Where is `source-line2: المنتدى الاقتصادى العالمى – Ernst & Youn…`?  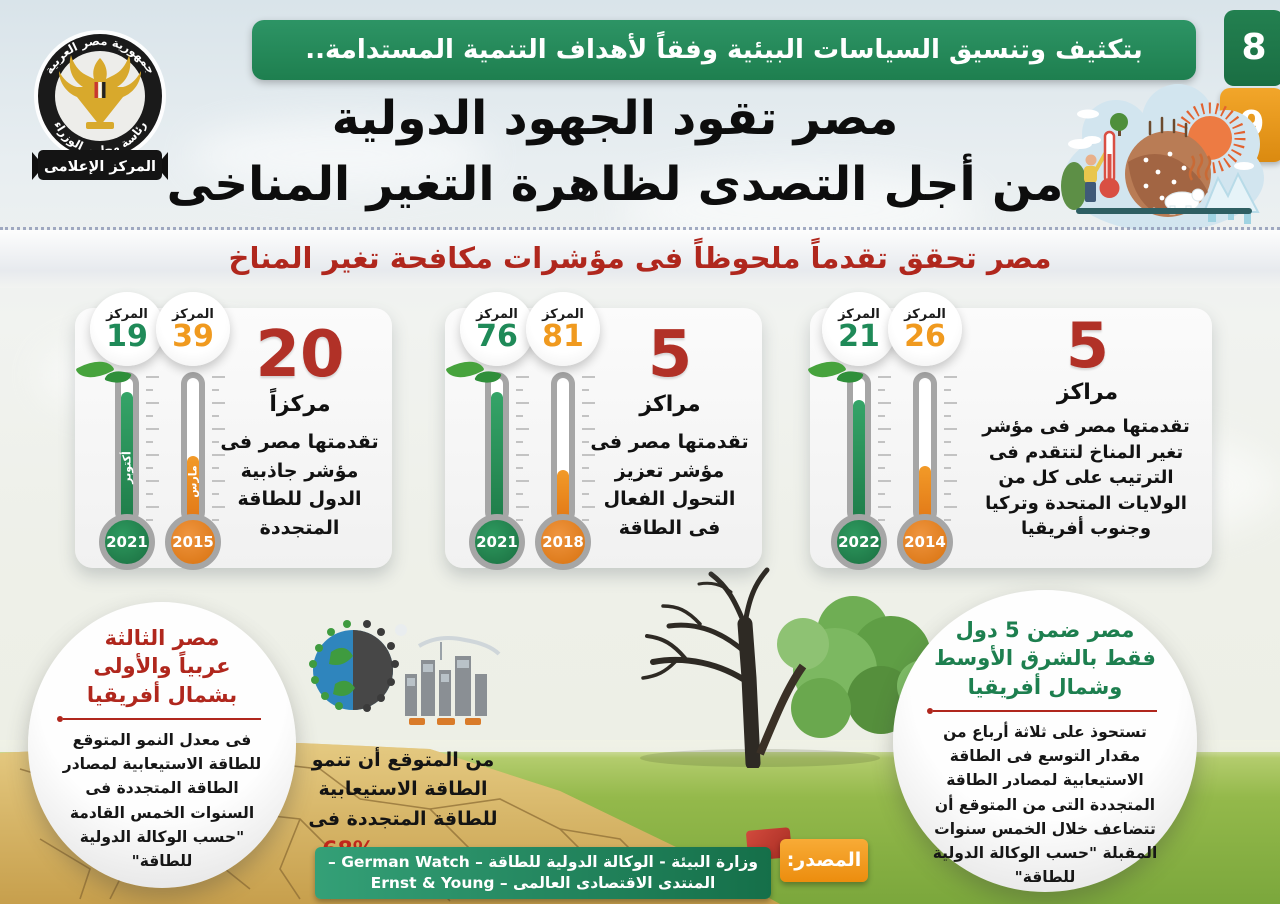 source-line2: المنتدى الاقتصادى العالمى – Ernst & Youn… is located at coordinates (543, 883).